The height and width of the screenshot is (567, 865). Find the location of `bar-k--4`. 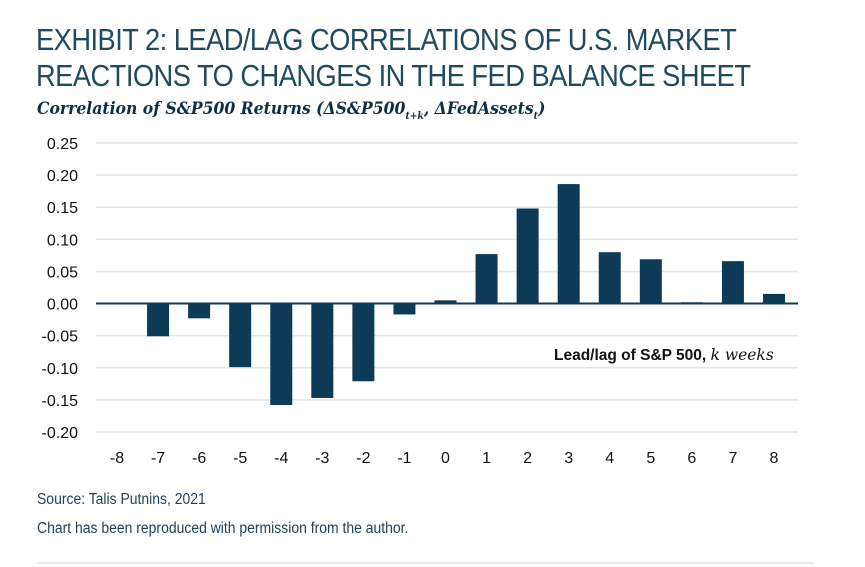

bar-k--4 is located at coordinates (281, 354).